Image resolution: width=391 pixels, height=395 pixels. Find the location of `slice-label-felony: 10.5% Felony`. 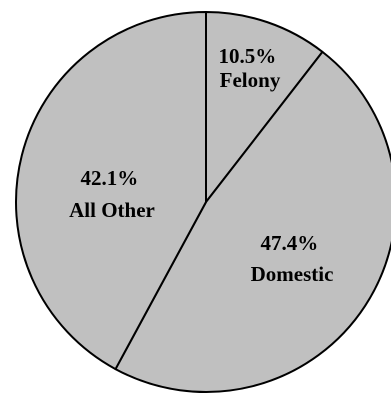

slice-label-felony: 10.5% Felony is located at coordinates (250, 68).